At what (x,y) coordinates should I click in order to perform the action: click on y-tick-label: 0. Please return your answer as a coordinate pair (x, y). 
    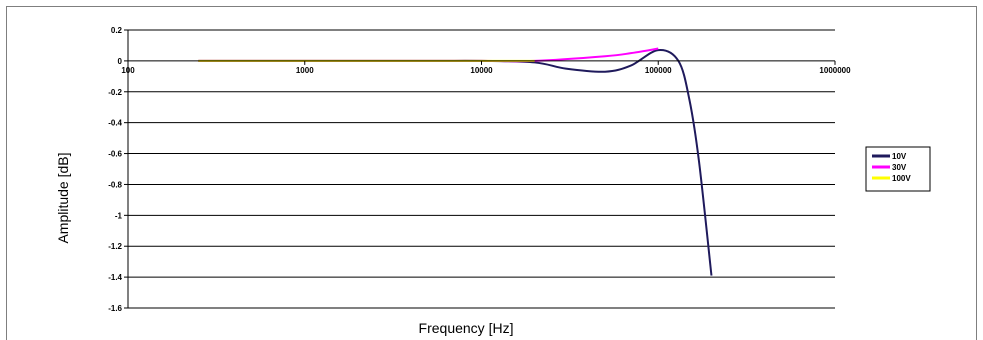
    Looking at the image, I should click on (120, 61).